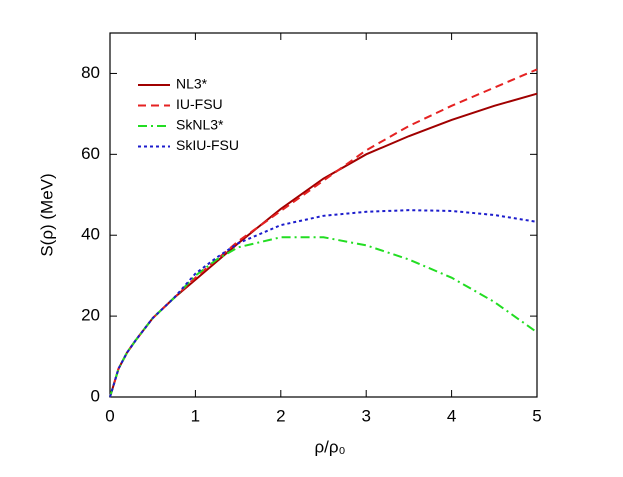  I want to click on legend-label: SkIU-FSU, so click(207, 145).